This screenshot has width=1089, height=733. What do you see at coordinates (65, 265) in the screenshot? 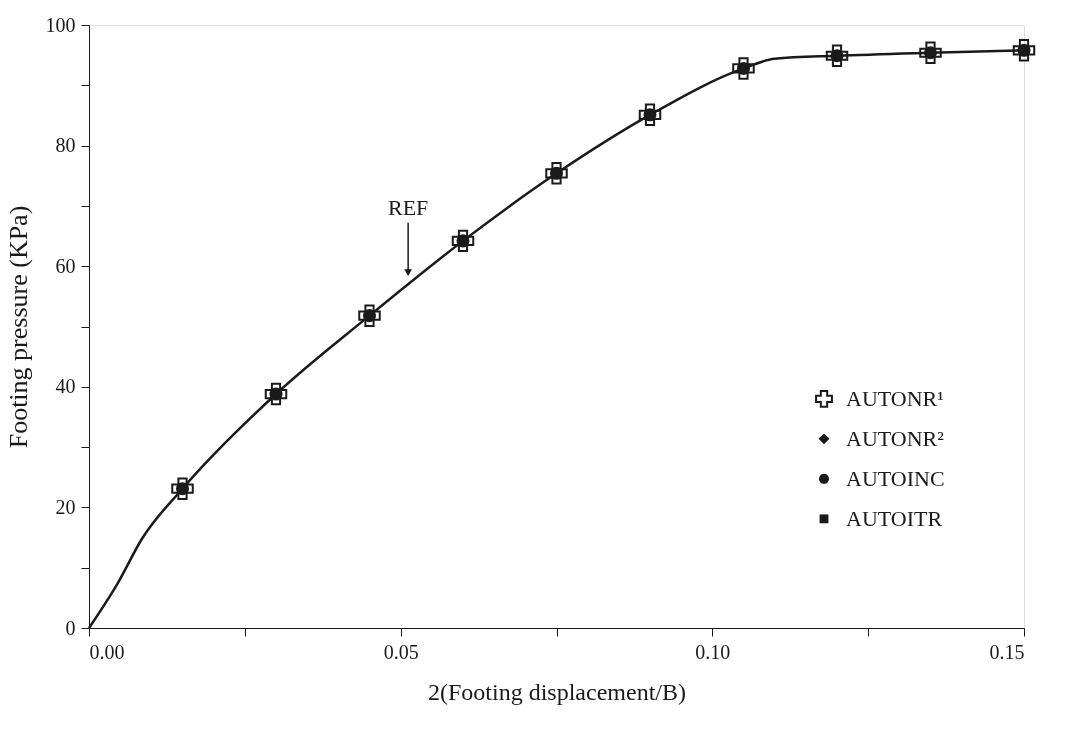
I see `y-tick-label: 60` at bounding box center [65, 265].